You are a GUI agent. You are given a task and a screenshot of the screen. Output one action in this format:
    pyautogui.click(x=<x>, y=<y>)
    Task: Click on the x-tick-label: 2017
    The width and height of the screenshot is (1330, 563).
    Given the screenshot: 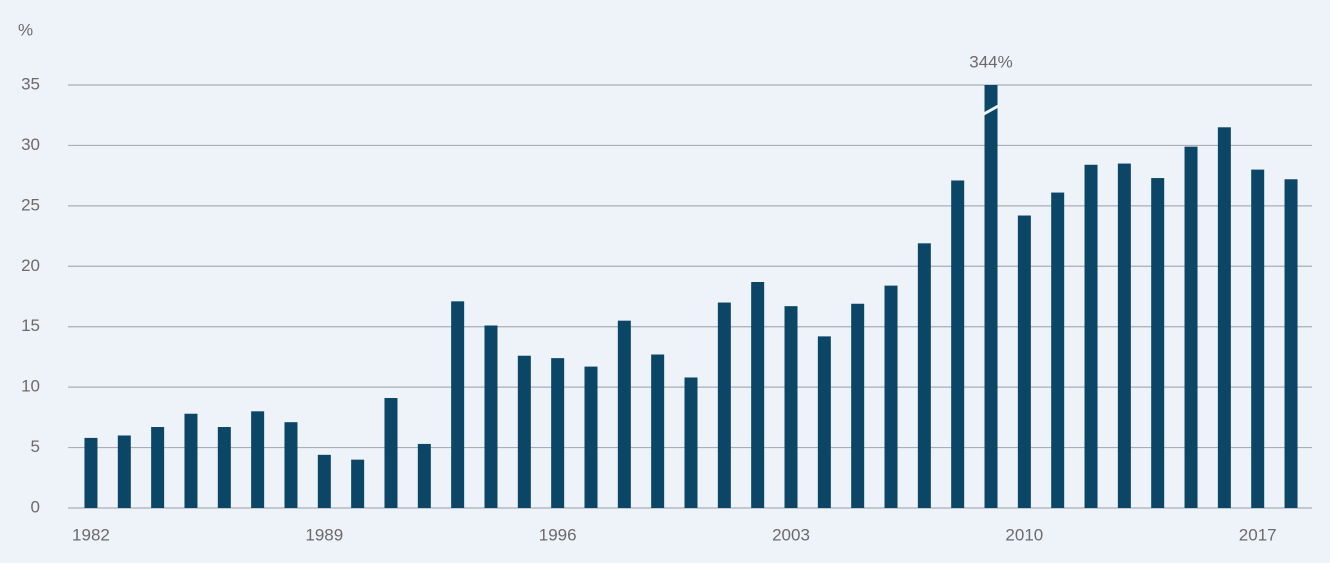 What is the action you would take?
    pyautogui.click(x=1258, y=534)
    